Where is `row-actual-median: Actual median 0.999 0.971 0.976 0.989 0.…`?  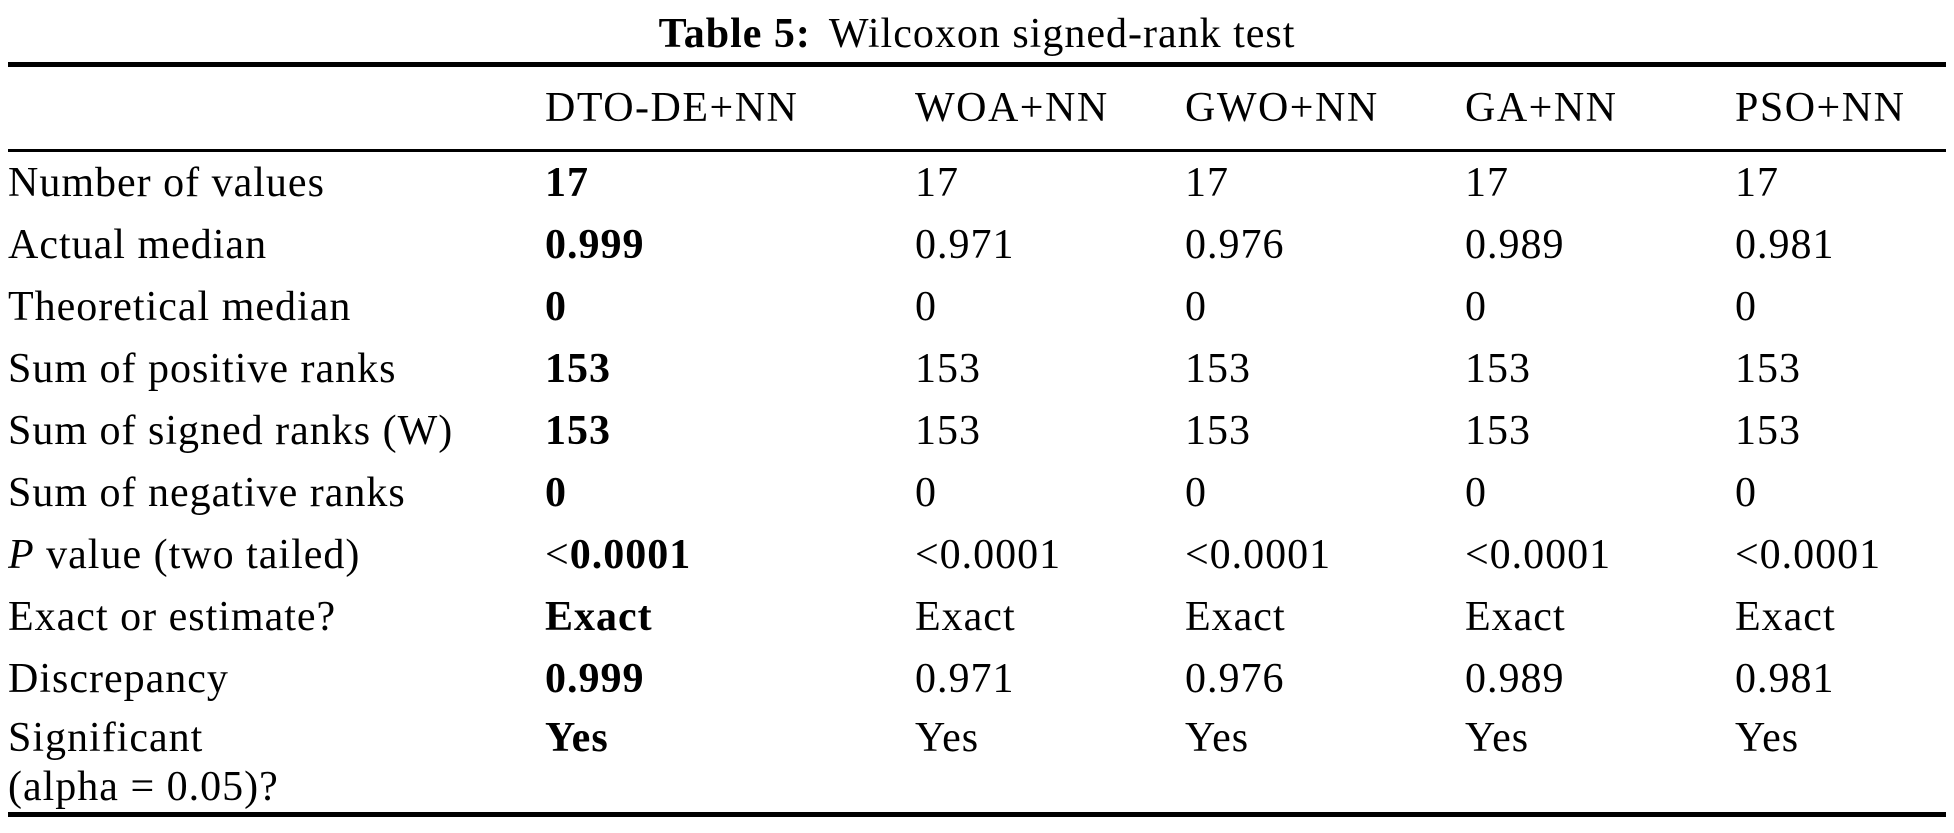
row-actual-median: Actual median 0.999 0.971 0.976 0.989 0.… is located at coordinates (977, 245).